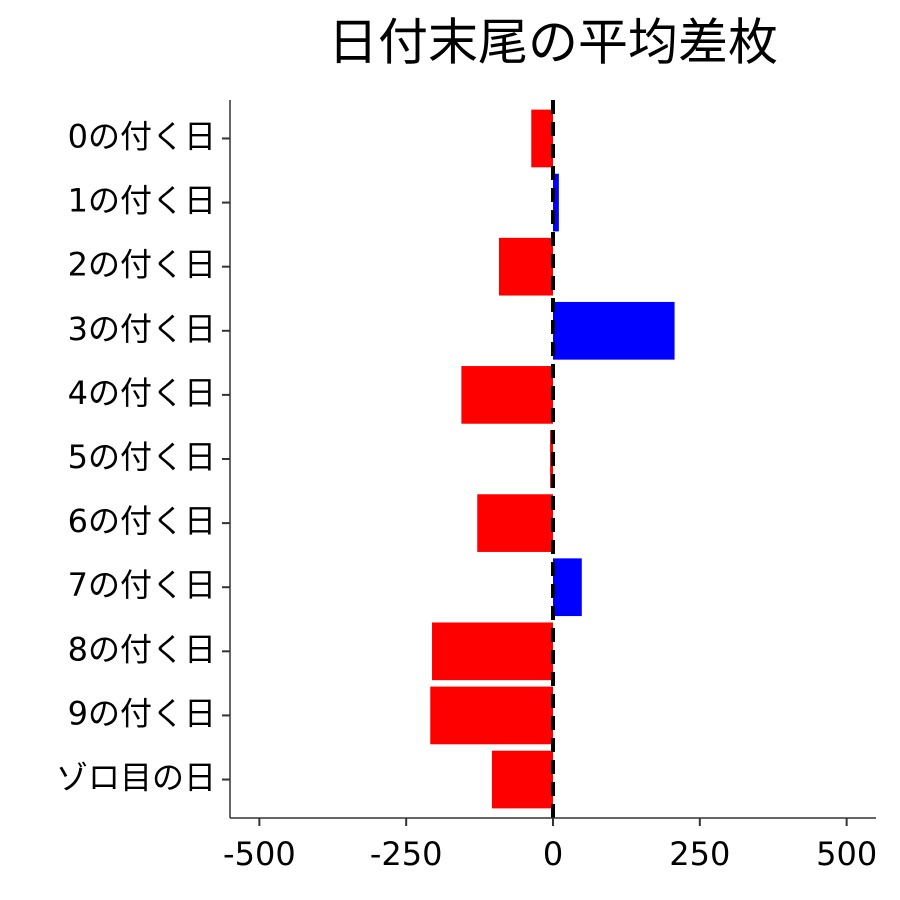 The width and height of the screenshot is (900, 900). I want to click on y-tick-label: 3の付く日, so click(142, 329).